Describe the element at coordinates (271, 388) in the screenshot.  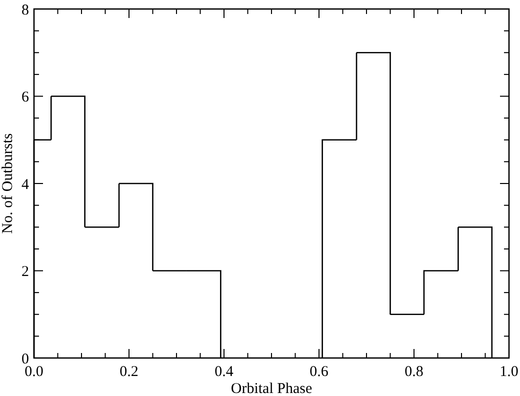
I see `x-axis-title: Orbital Phase` at that location.